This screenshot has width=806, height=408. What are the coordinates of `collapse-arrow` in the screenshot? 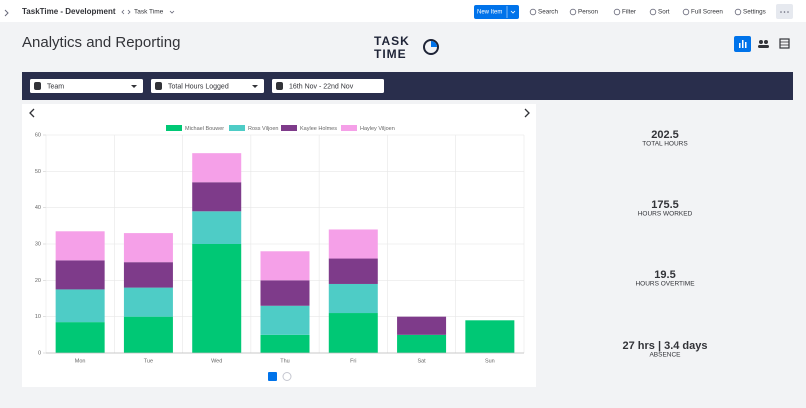 It's located at (6, 13).